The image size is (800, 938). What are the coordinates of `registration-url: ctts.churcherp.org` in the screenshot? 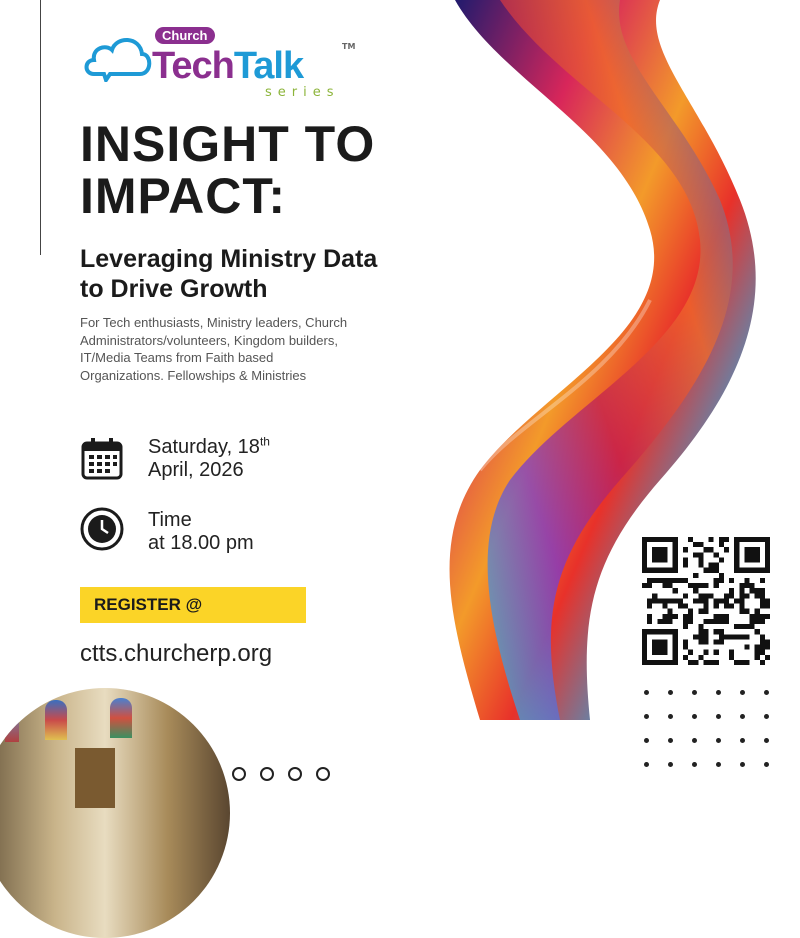 It's located at (176, 653).